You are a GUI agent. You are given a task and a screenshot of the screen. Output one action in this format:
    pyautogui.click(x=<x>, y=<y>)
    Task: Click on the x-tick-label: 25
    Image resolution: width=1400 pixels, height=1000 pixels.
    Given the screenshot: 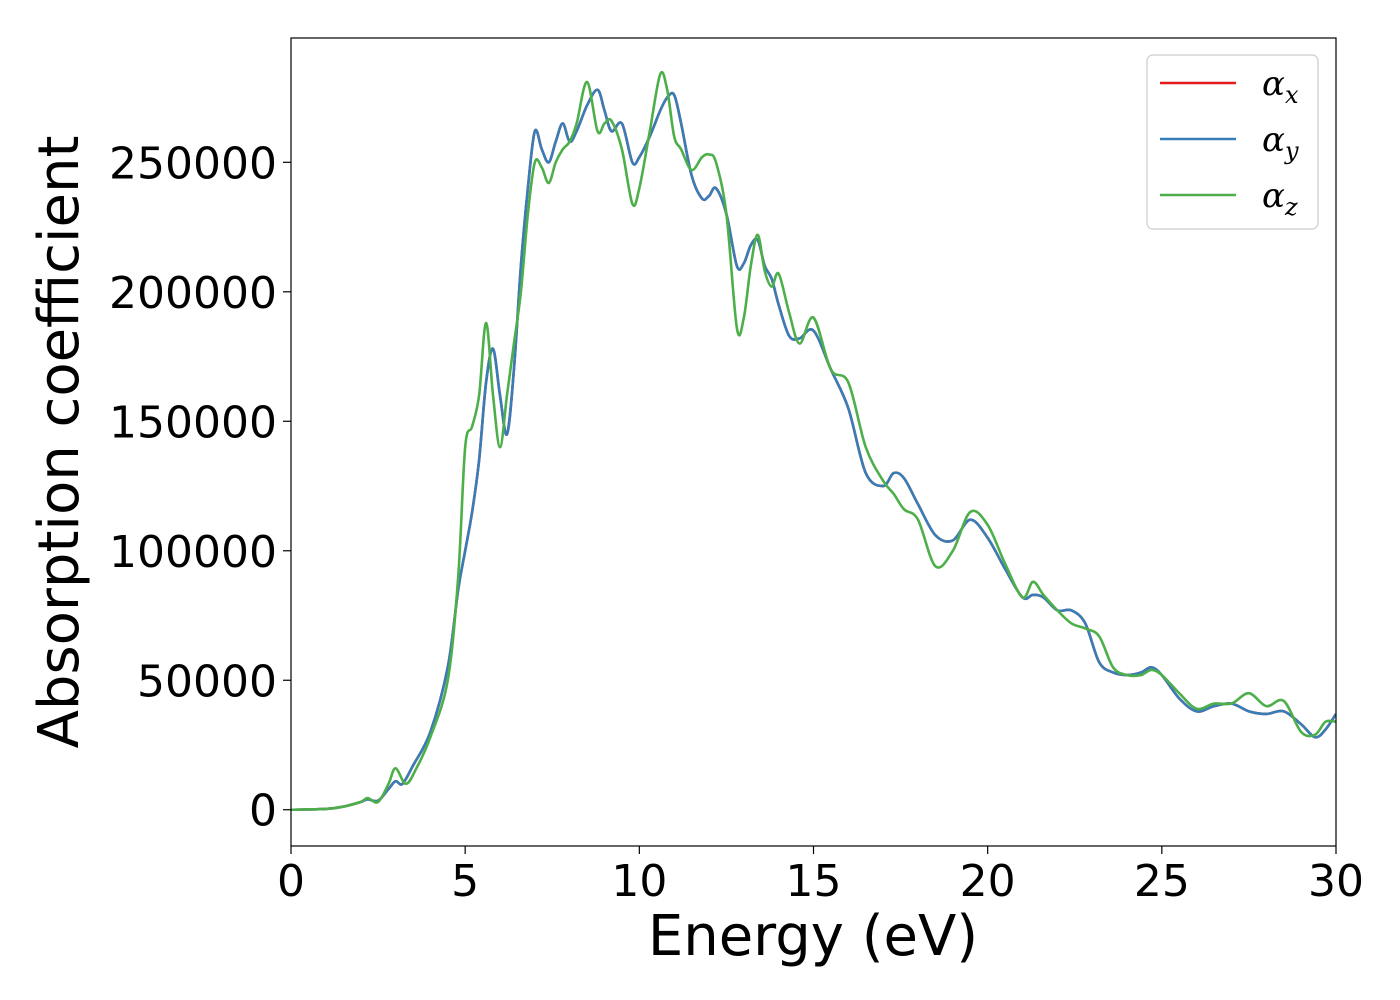 What is the action you would take?
    pyautogui.click(x=1162, y=881)
    